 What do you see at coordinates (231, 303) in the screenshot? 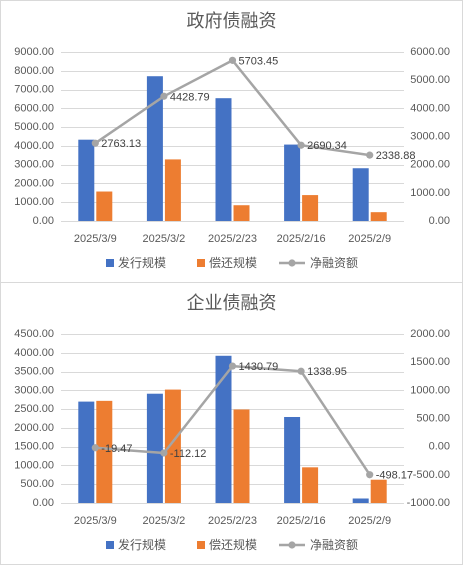
I see `chart-title: 企业债融资` at bounding box center [231, 303].